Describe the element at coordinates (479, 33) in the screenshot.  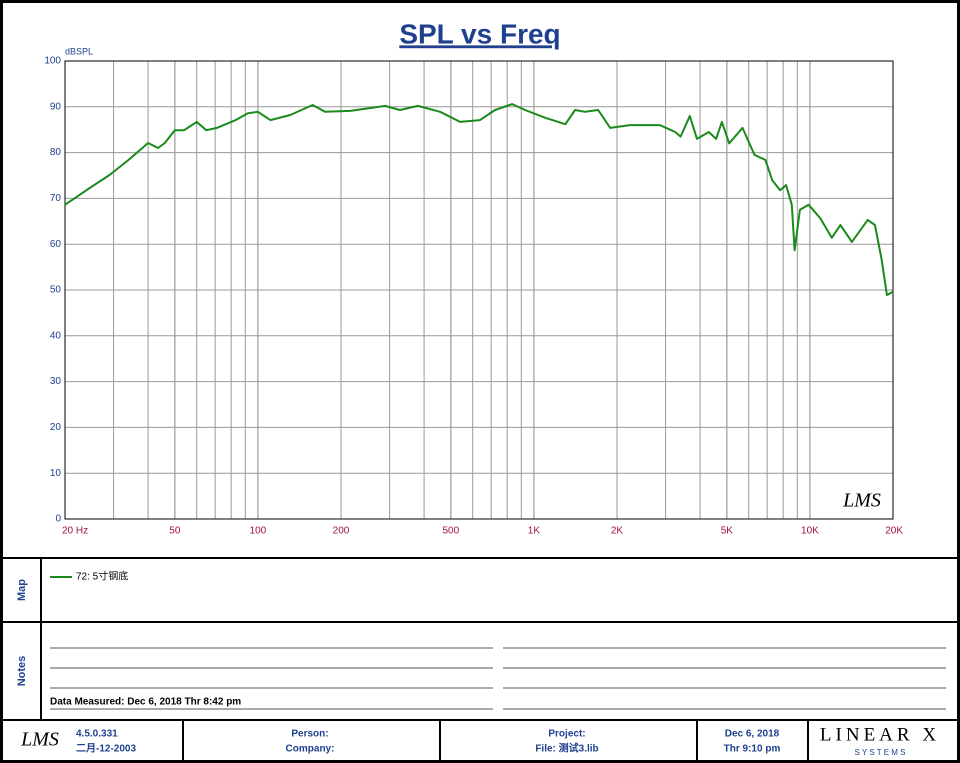
I see `chart-title: SPL vs Freq` at that location.